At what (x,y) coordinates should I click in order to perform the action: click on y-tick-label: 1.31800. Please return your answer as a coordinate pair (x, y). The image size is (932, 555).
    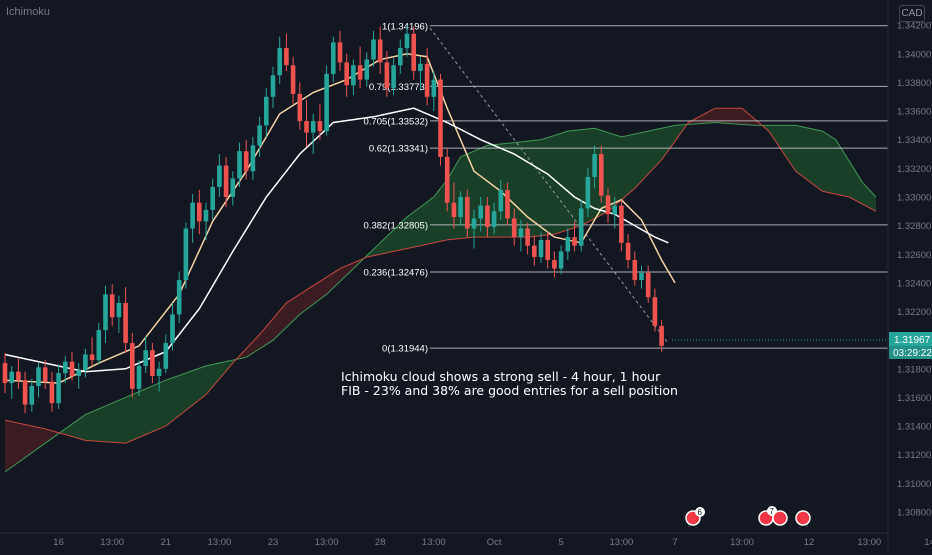
    Looking at the image, I should click on (914, 369).